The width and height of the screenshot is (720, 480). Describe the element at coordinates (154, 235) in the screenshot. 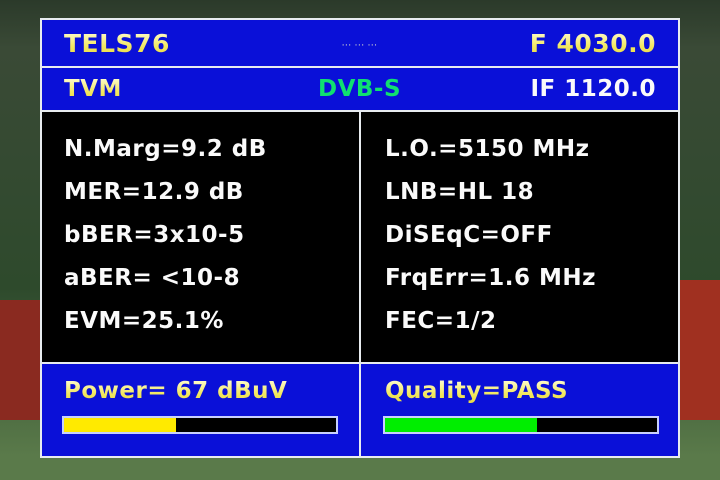

I see `bber: bBER=3x10-5` at that location.